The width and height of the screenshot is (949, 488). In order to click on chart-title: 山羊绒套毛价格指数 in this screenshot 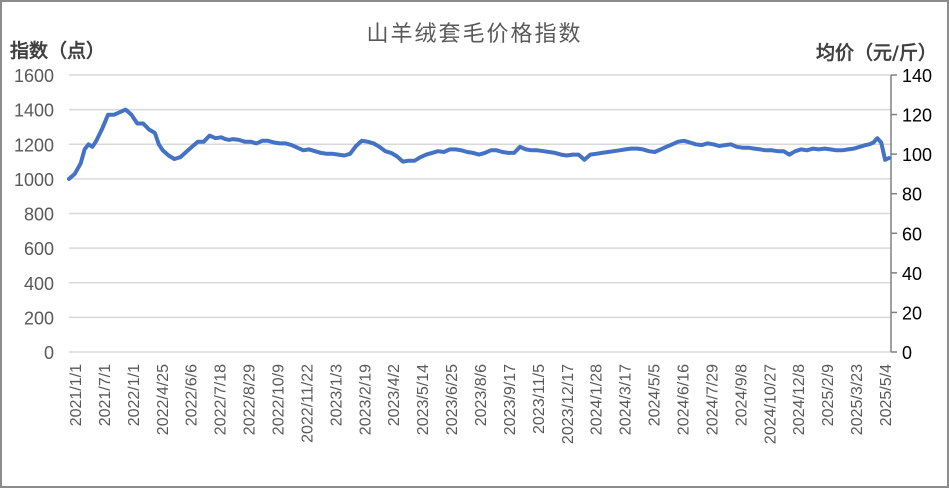, I will do `click(474, 34)`.